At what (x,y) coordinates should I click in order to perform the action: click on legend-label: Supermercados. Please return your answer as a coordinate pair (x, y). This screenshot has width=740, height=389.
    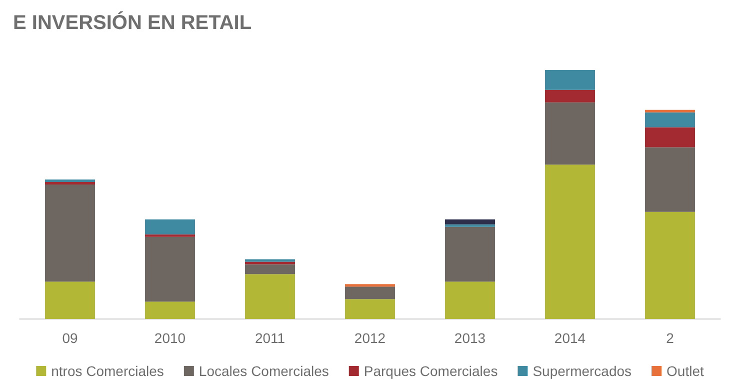
    Looking at the image, I should click on (582, 371).